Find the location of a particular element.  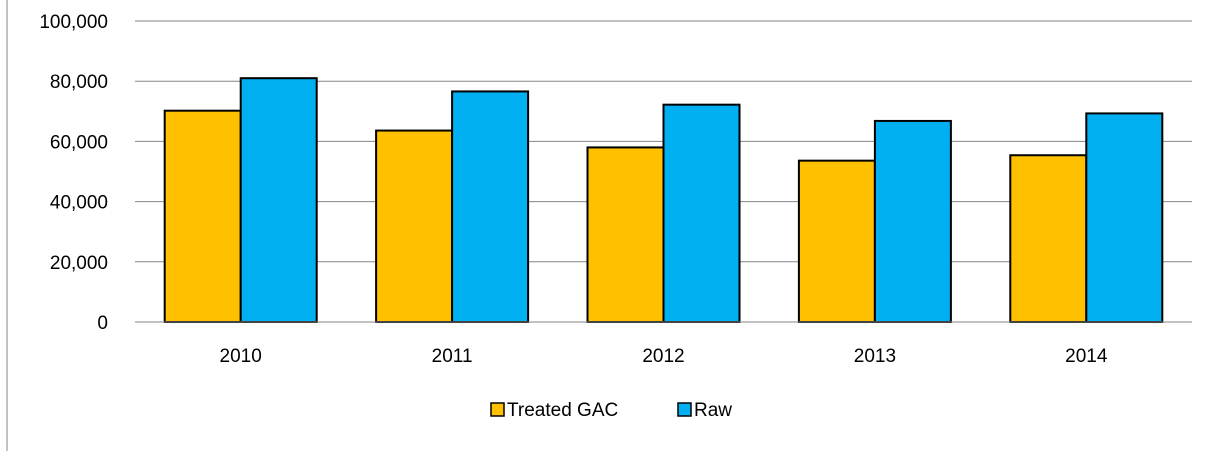

legend-swatch-raw is located at coordinates (684, 409).